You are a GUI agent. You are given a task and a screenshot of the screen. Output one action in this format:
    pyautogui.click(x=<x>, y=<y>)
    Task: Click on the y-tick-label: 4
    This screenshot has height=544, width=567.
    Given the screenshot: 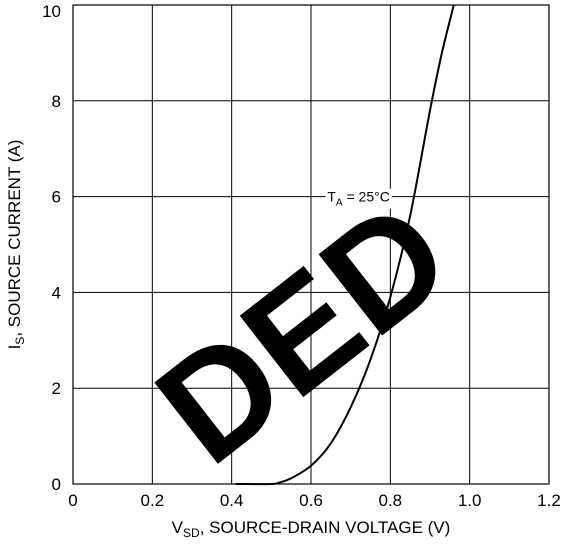 What is the action you would take?
    pyautogui.click(x=56, y=292)
    